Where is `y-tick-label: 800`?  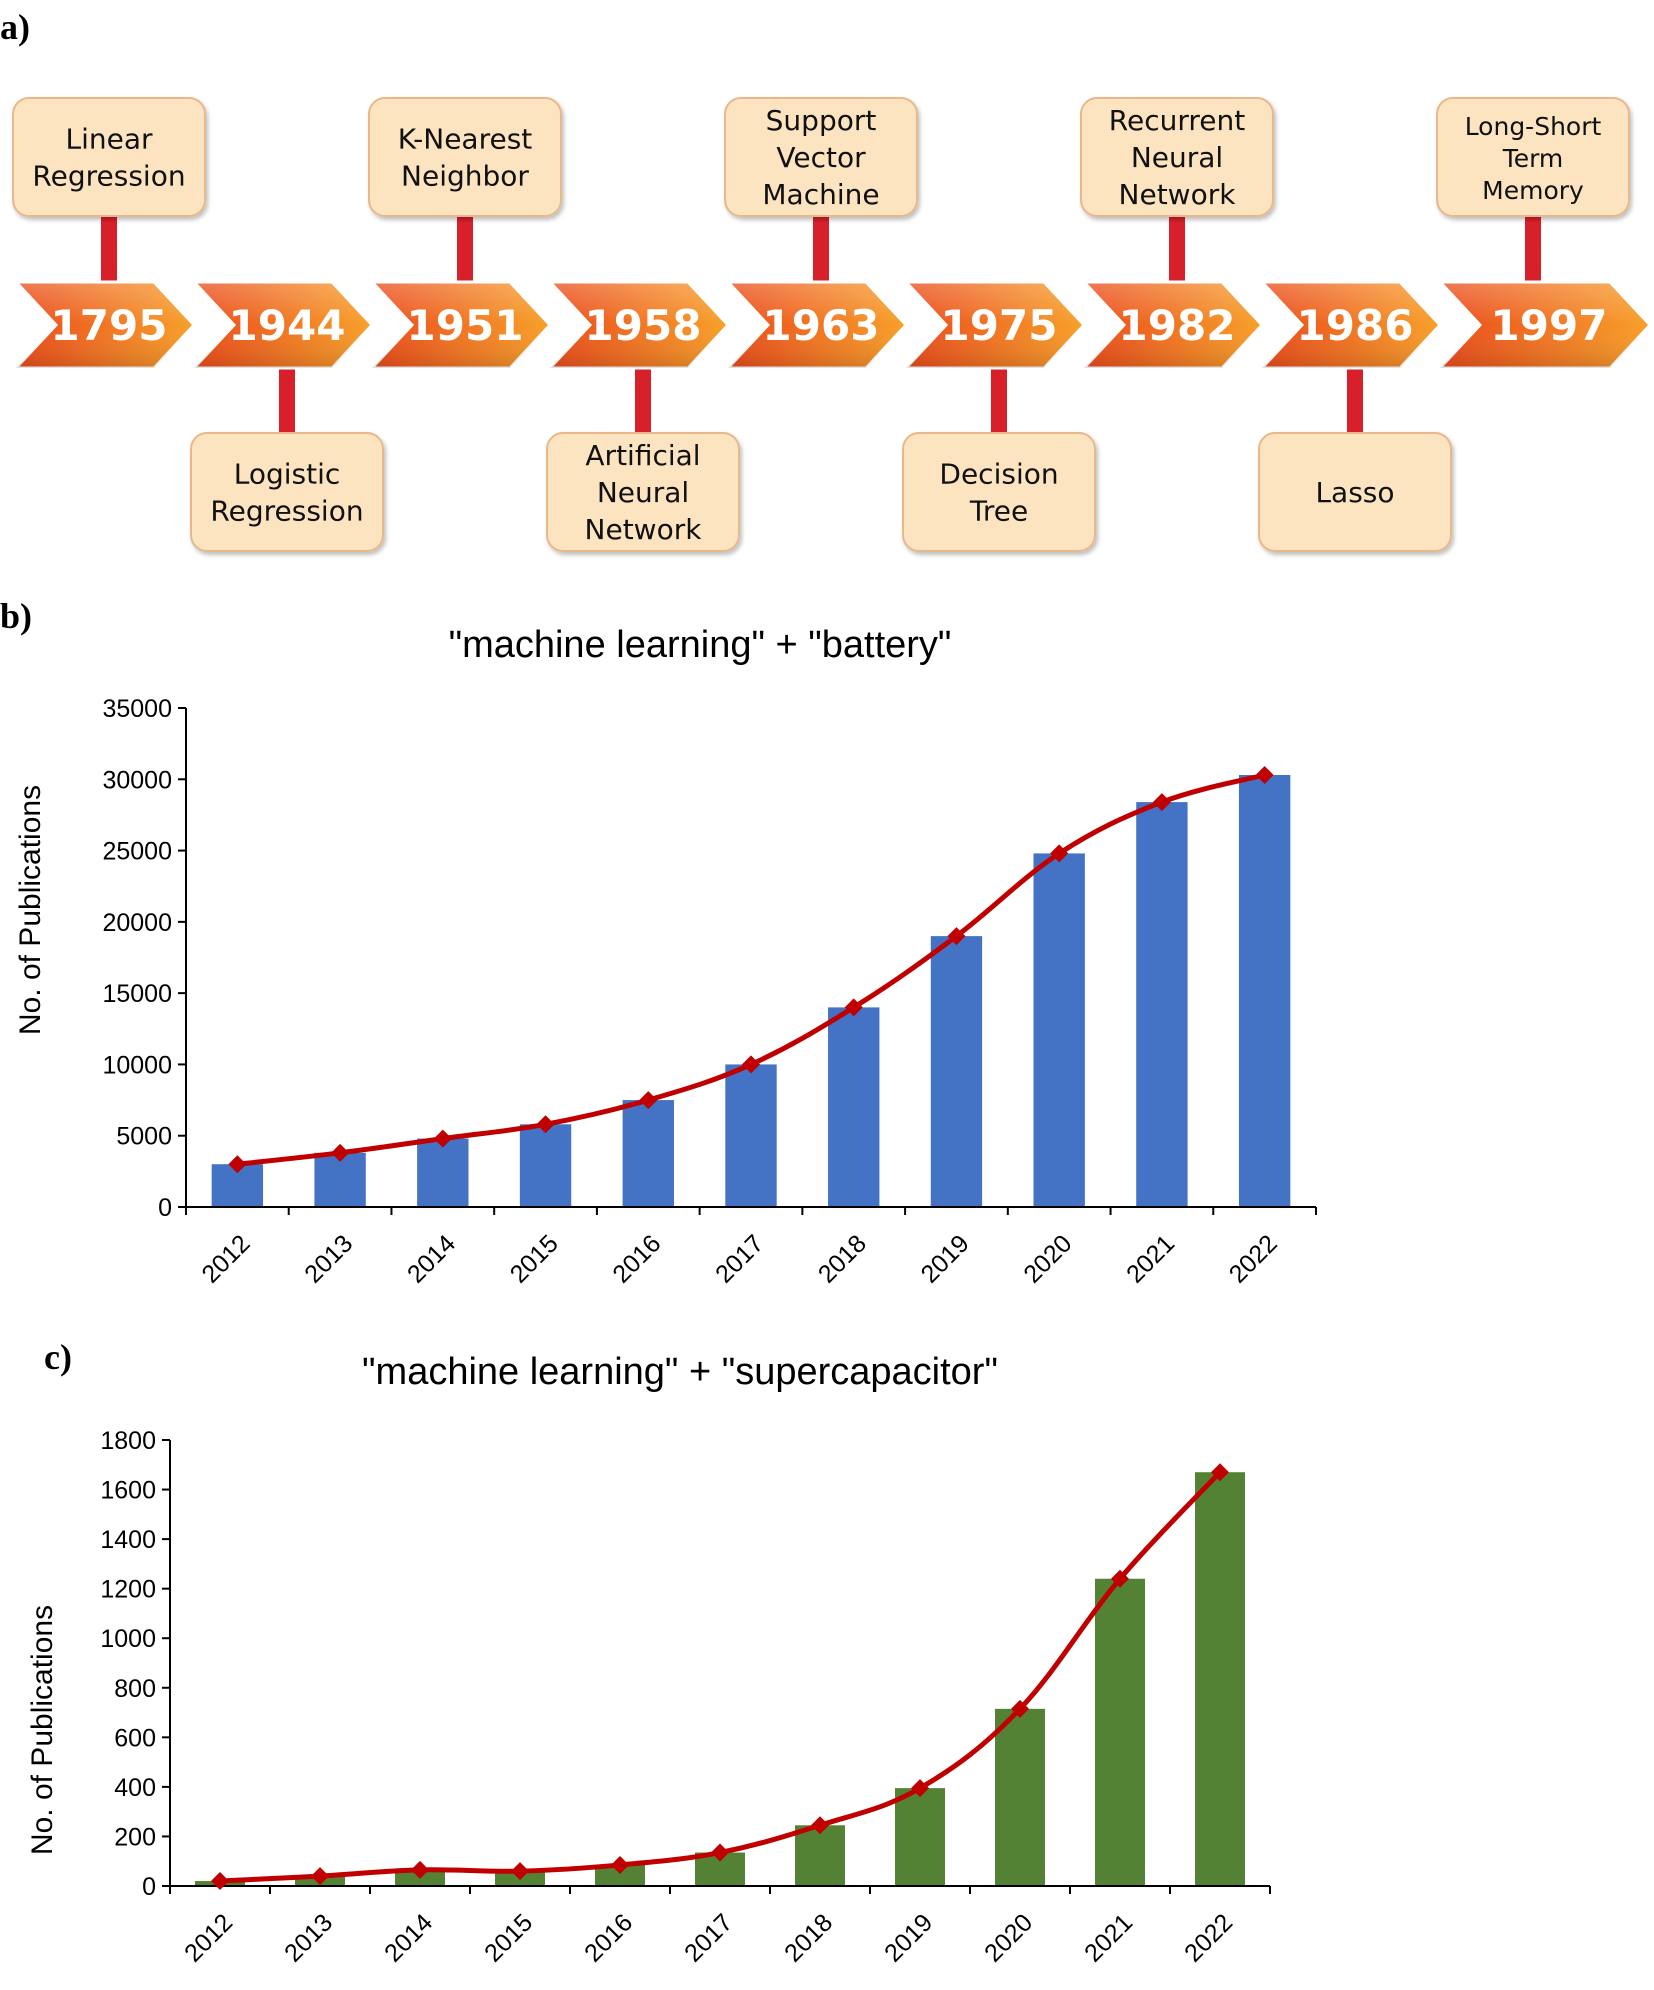
y-tick-label: 800 is located at coordinates (135, 1689).